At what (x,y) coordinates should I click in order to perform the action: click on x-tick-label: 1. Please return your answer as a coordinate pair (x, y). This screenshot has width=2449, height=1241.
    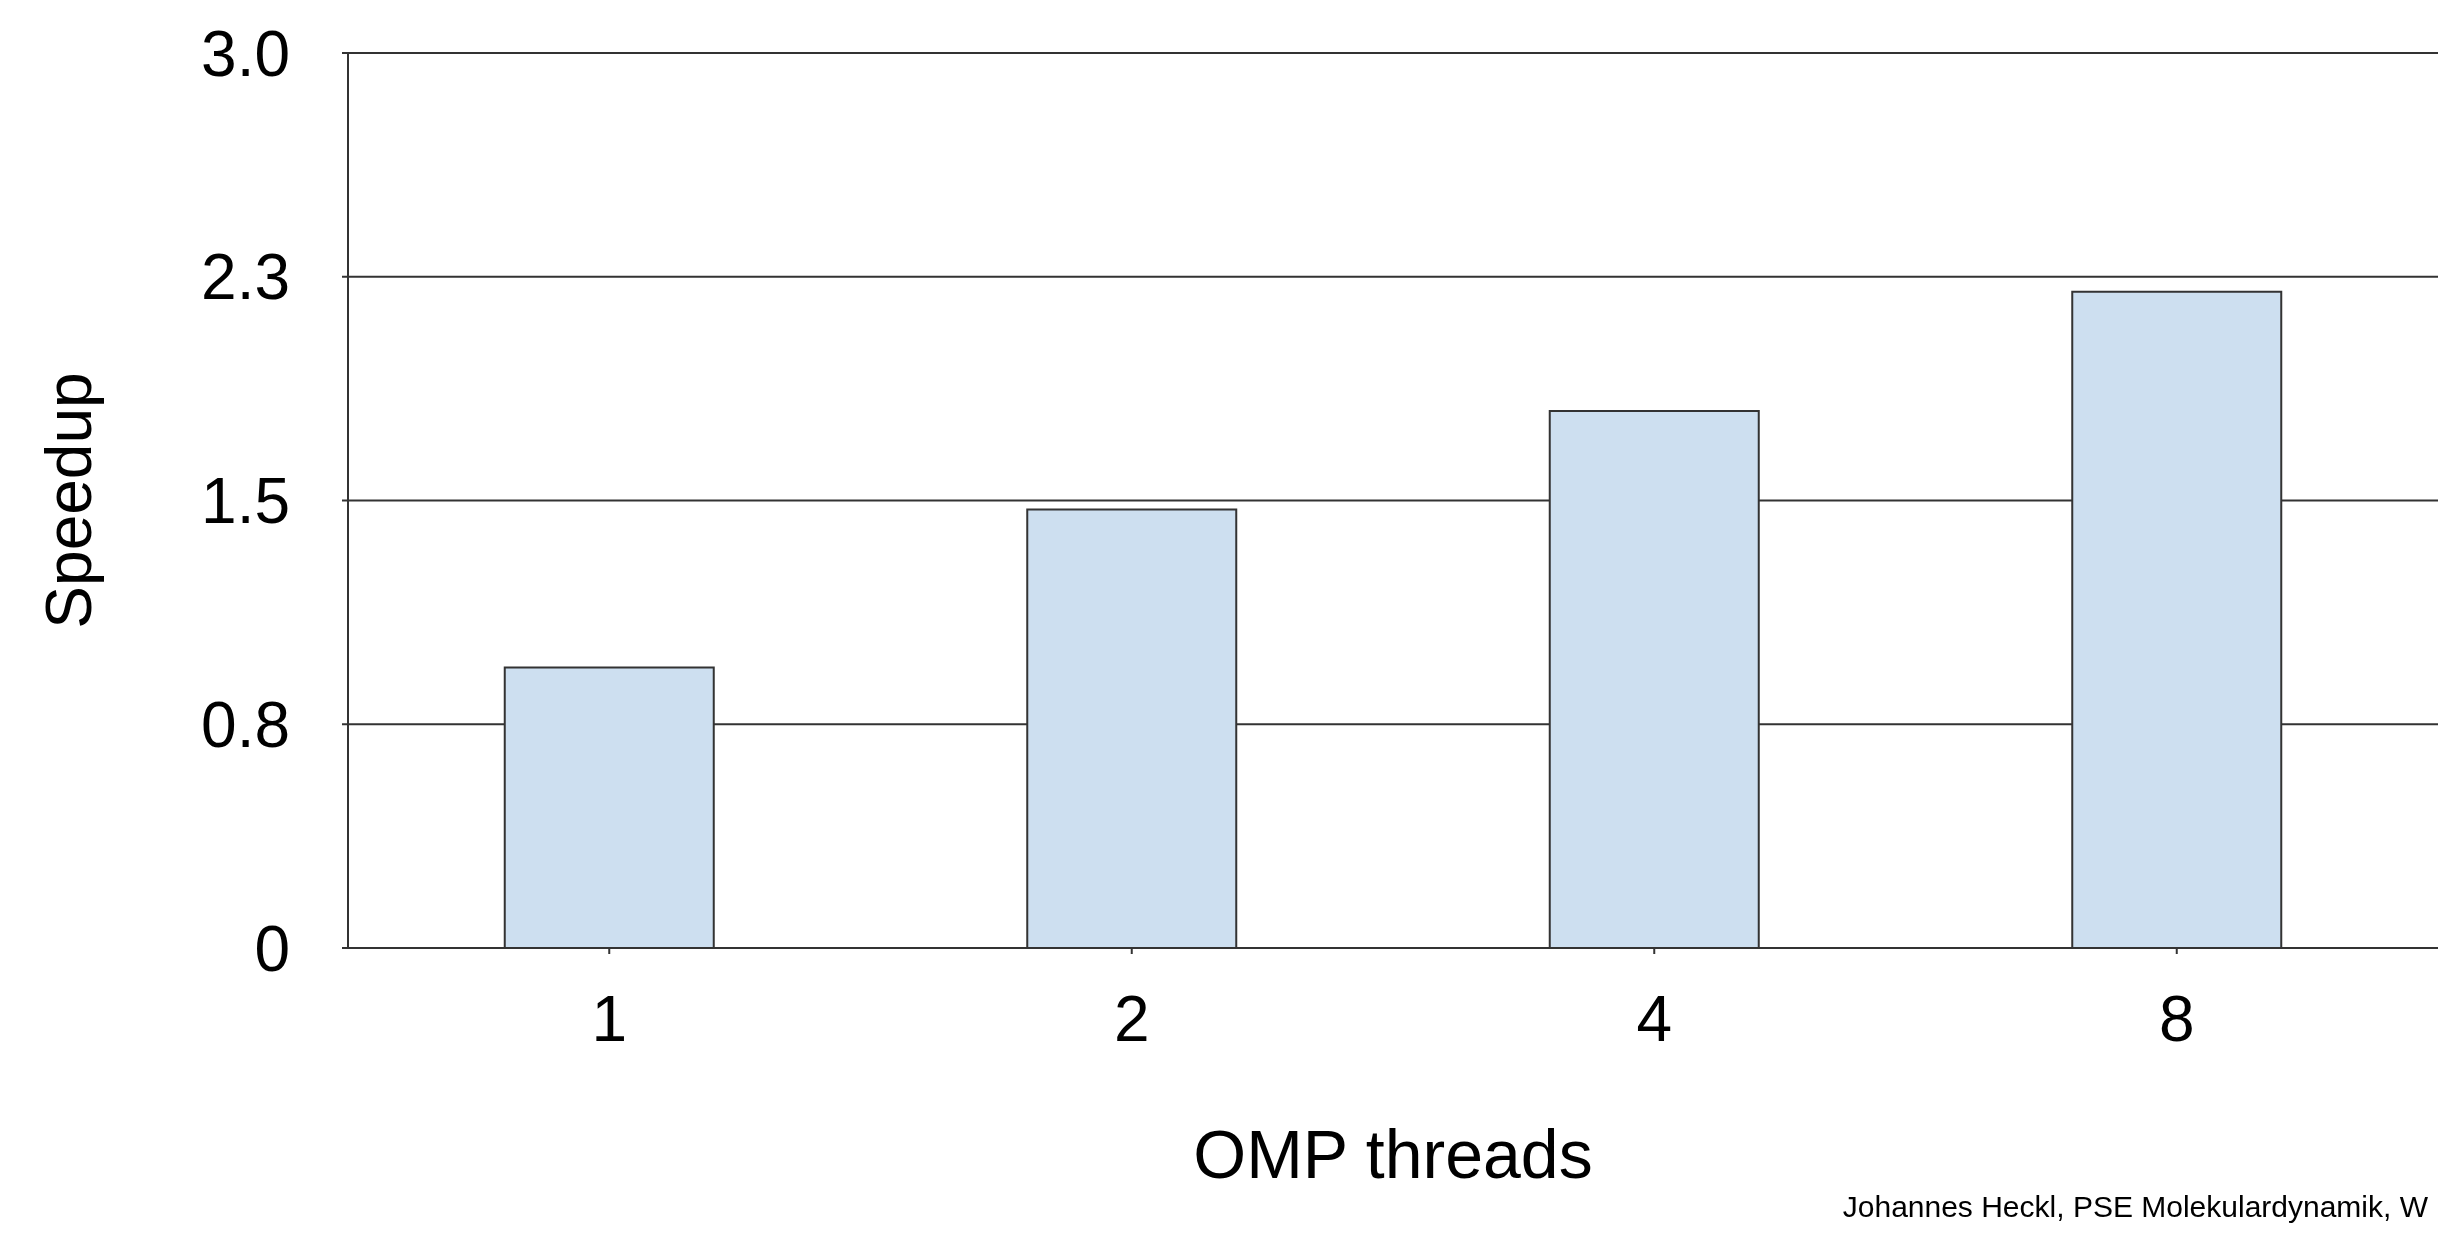
    Looking at the image, I should click on (609, 1019).